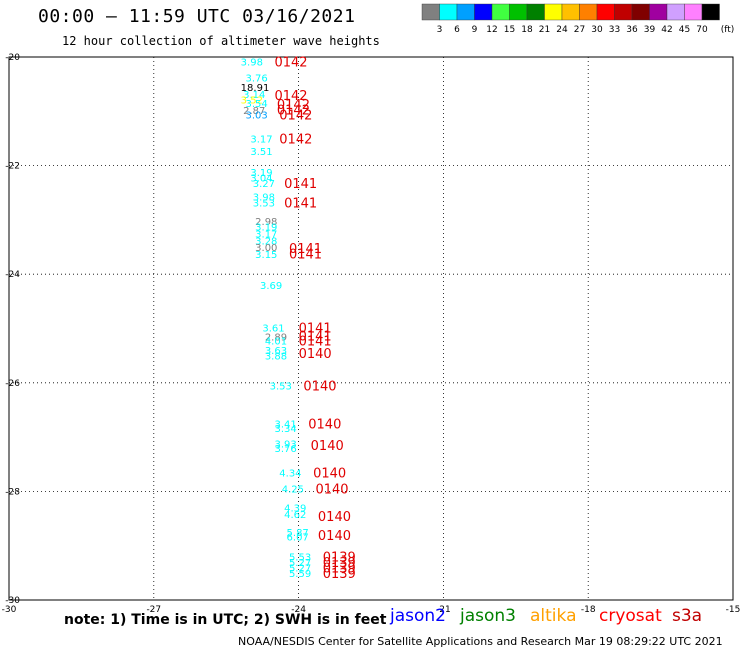 This screenshot has height=650, width=740. Describe the element at coordinates (650, 30) in the screenshot. I see `legend-label: 39` at that location.